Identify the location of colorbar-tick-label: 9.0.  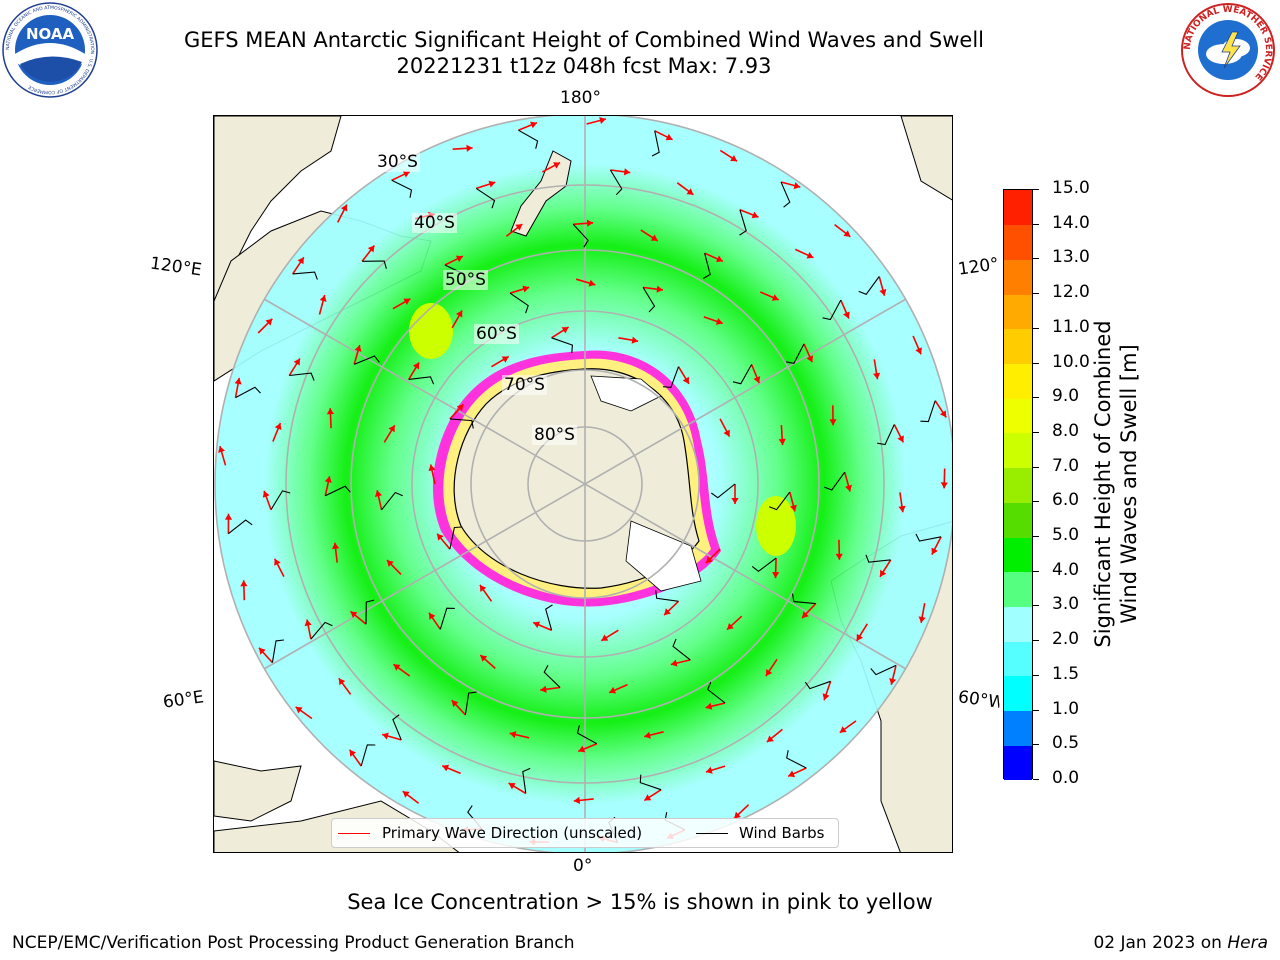
(1066, 396).